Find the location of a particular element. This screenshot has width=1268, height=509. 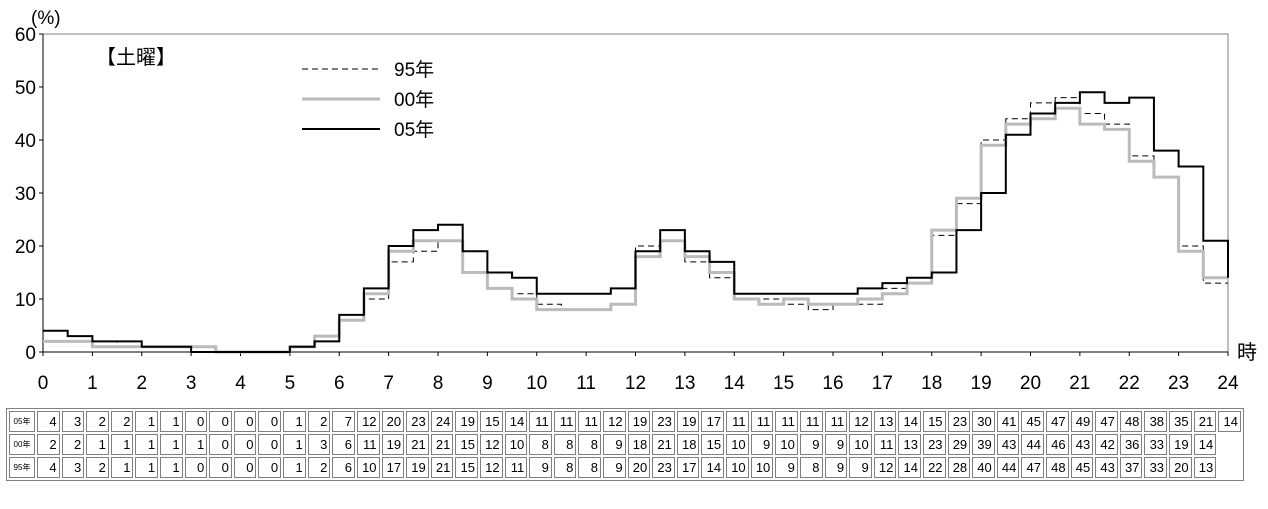

table-row-label: 05年 is located at coordinates (22, 421).